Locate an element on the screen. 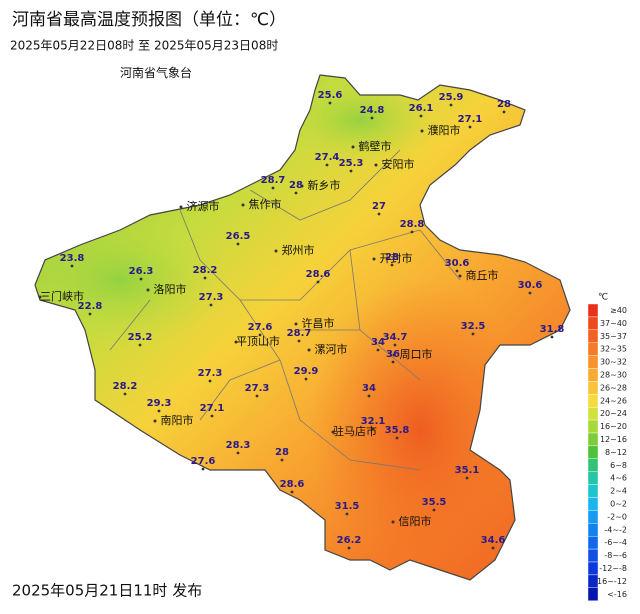  legend-label: 32~35 is located at coordinates (613, 349).